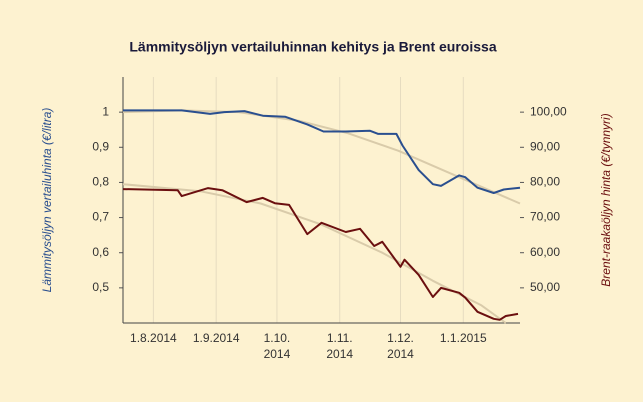 This screenshot has height=402, width=643. What do you see at coordinates (100, 146) in the screenshot?
I see `y-tick-label: 0,9` at bounding box center [100, 146].